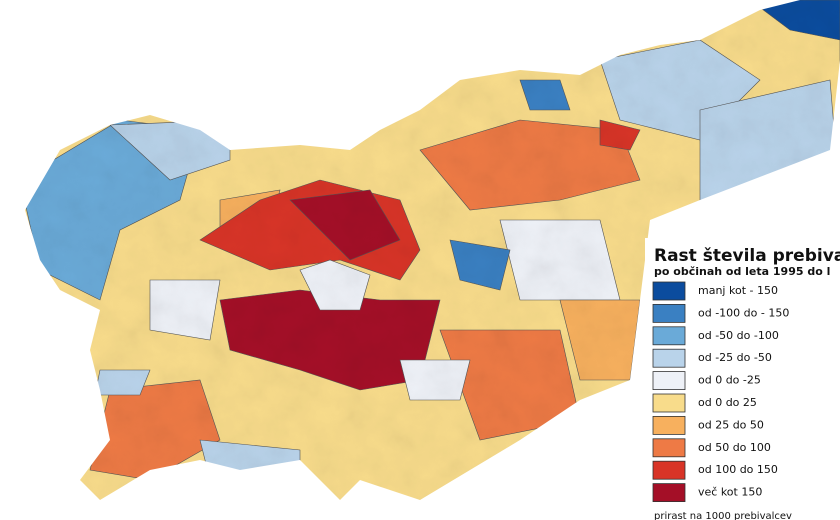  What do you see at coordinates (738, 469) in the screenshot?
I see `legend-label: od 100 do 150` at bounding box center [738, 469].